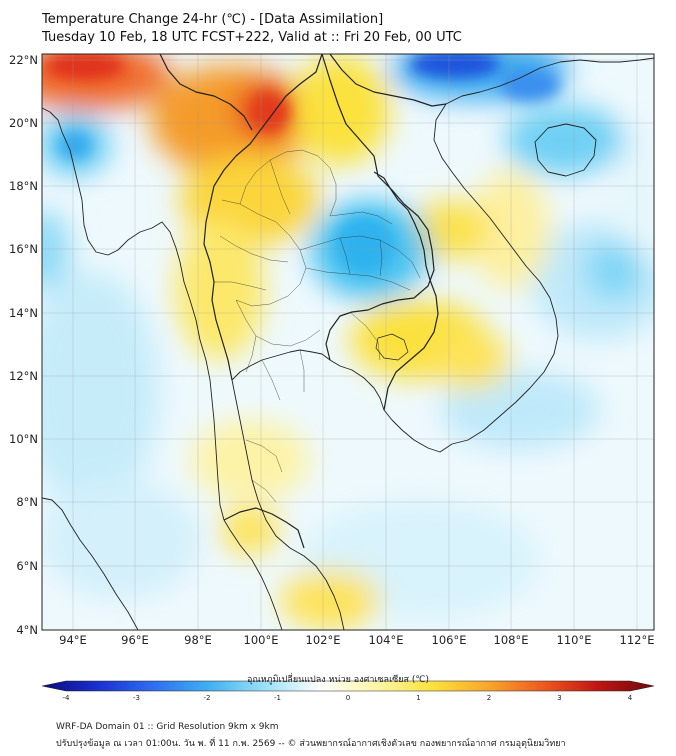  Describe the element at coordinates (23, 439) in the screenshot. I see `lat-label-10: 10°N` at that location.